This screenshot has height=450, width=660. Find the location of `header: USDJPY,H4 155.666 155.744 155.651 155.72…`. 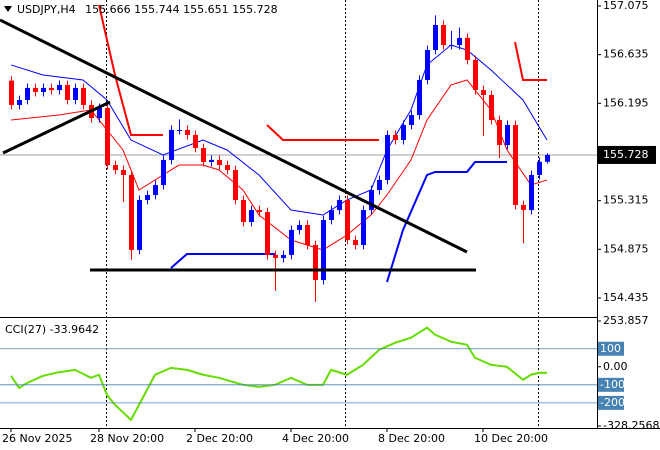

header: USDJPY,H4 155.666 155.744 155.651 155.72… is located at coordinates (147, 9).